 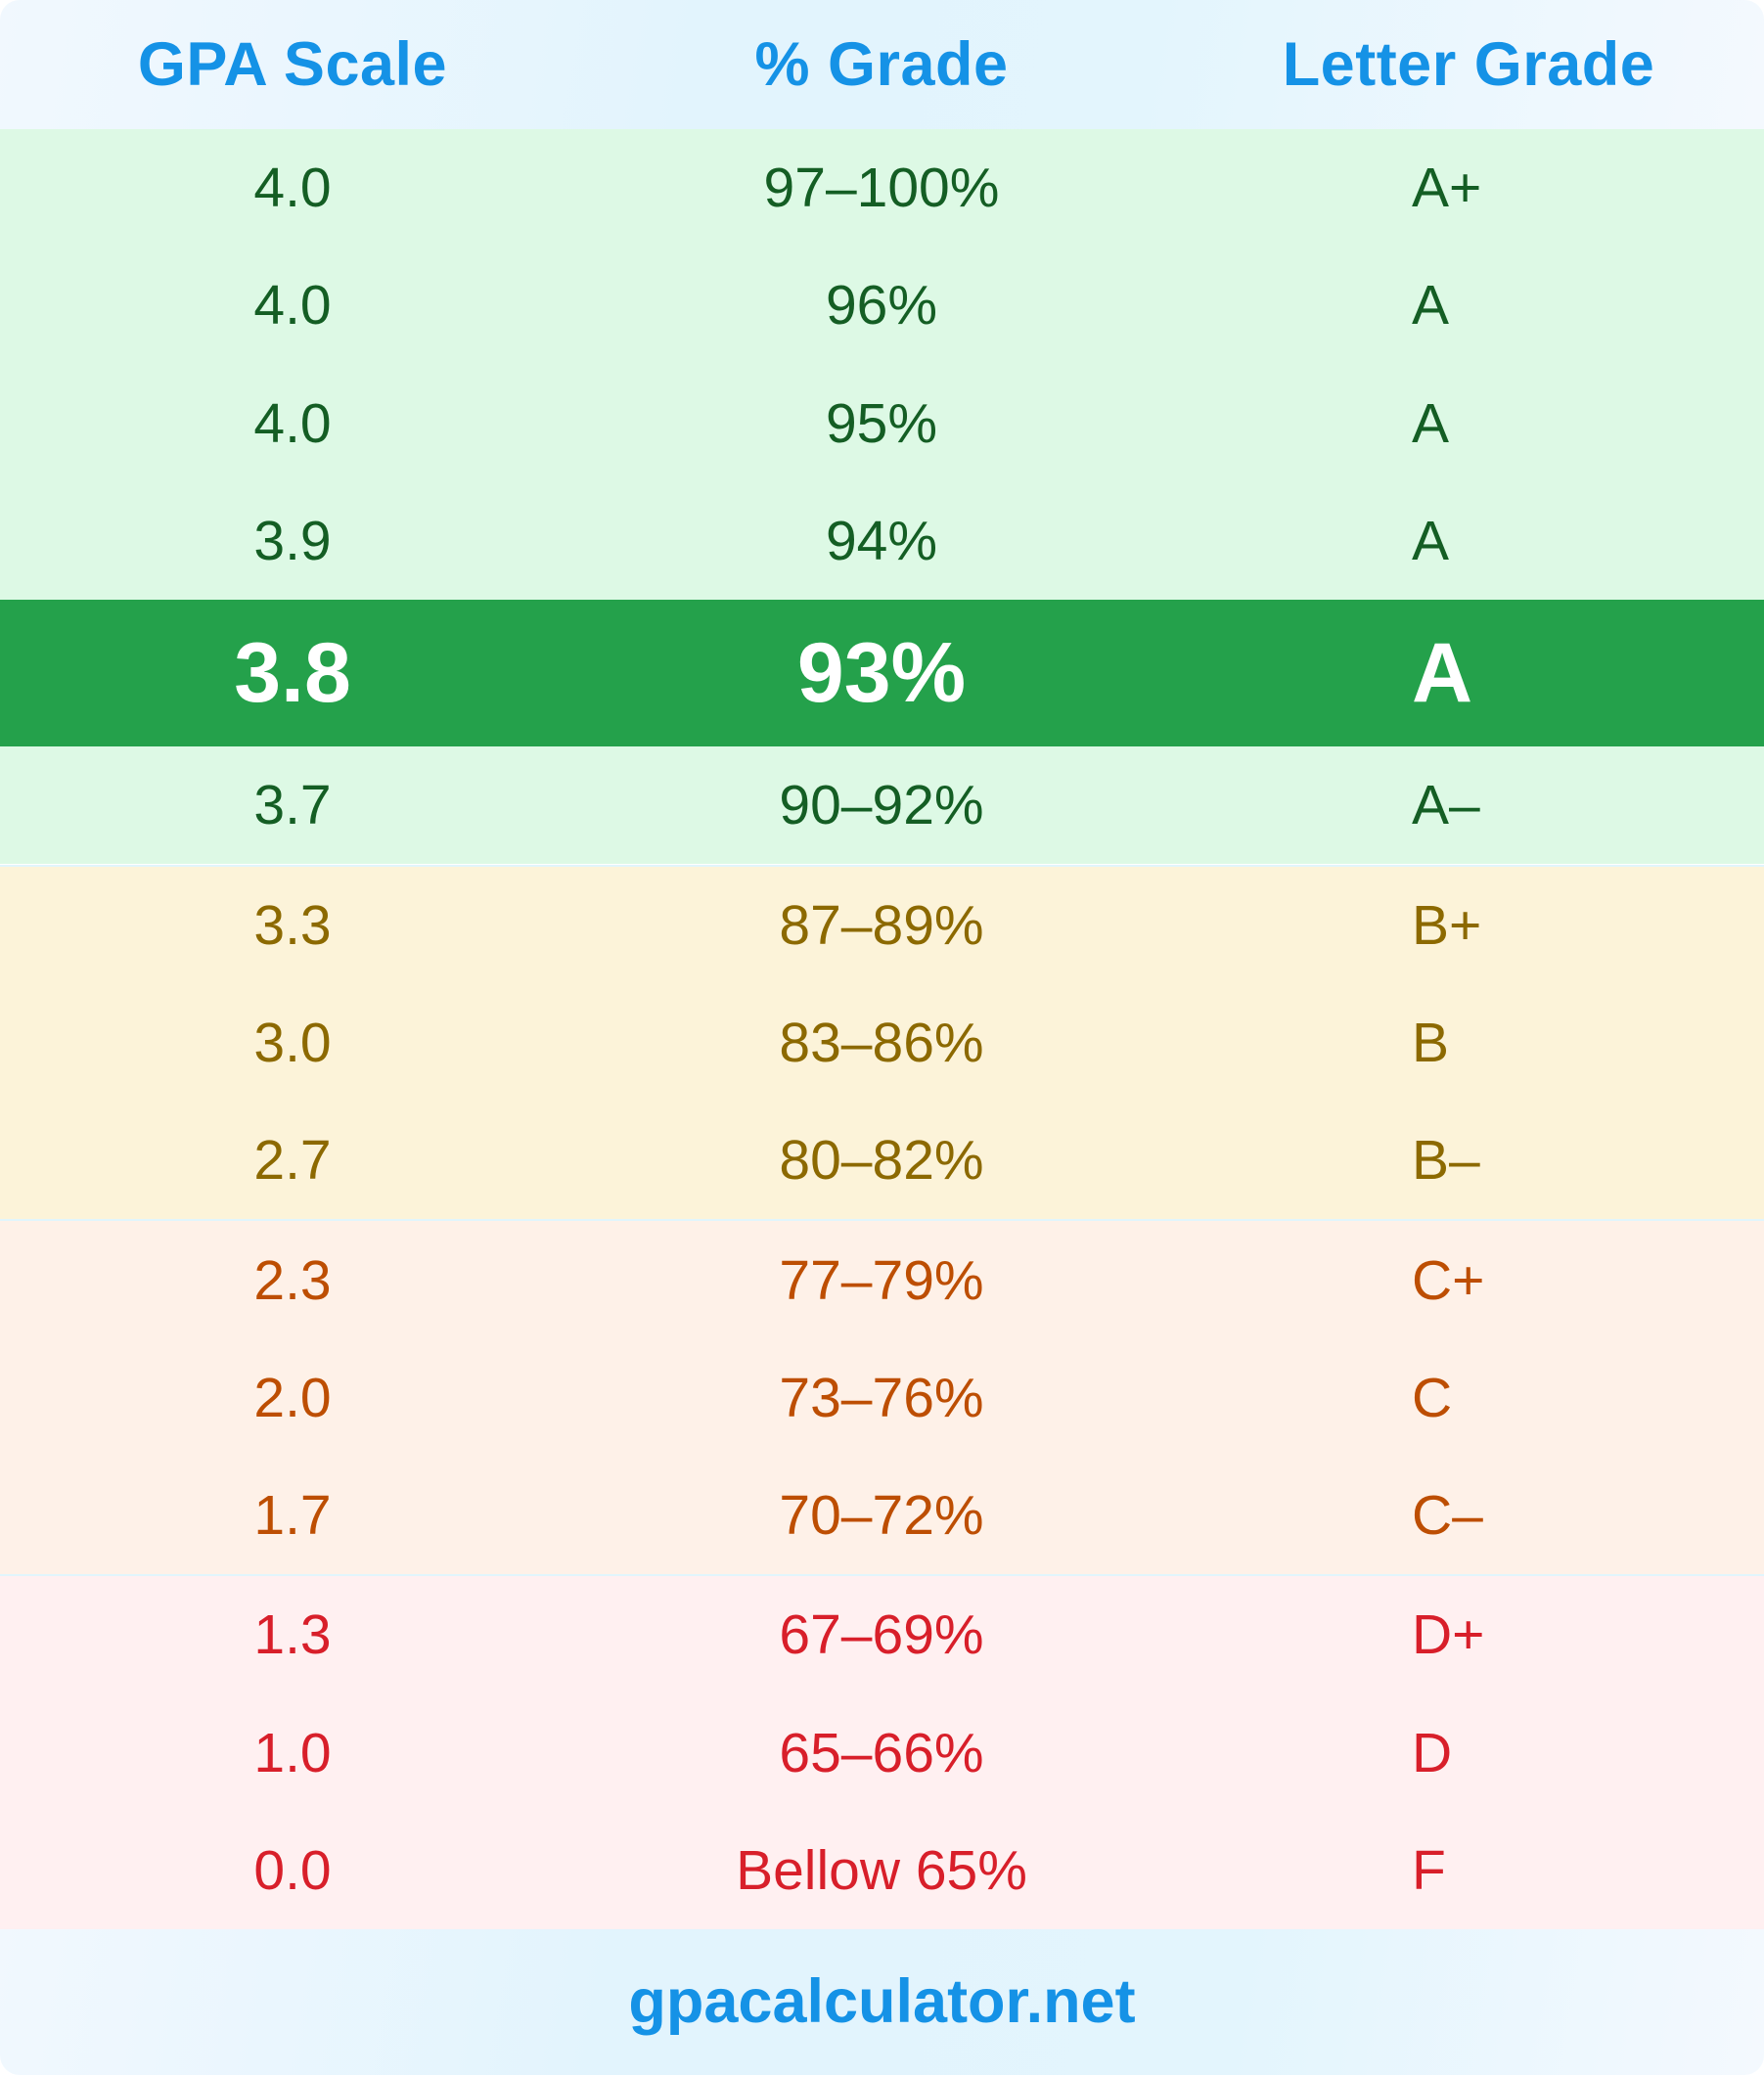 I want to click on gpa-value: 1.7, so click(x=293, y=1516).